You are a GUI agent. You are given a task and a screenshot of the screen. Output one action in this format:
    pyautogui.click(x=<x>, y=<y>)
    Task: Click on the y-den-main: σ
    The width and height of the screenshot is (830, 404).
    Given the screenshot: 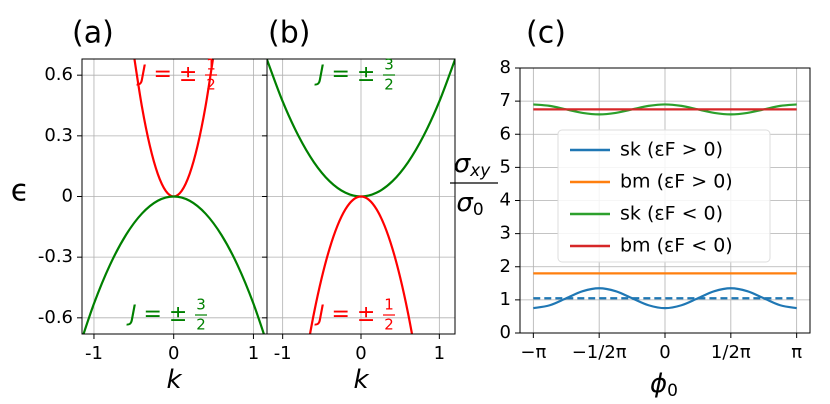 What is the action you would take?
    pyautogui.click(x=465, y=203)
    